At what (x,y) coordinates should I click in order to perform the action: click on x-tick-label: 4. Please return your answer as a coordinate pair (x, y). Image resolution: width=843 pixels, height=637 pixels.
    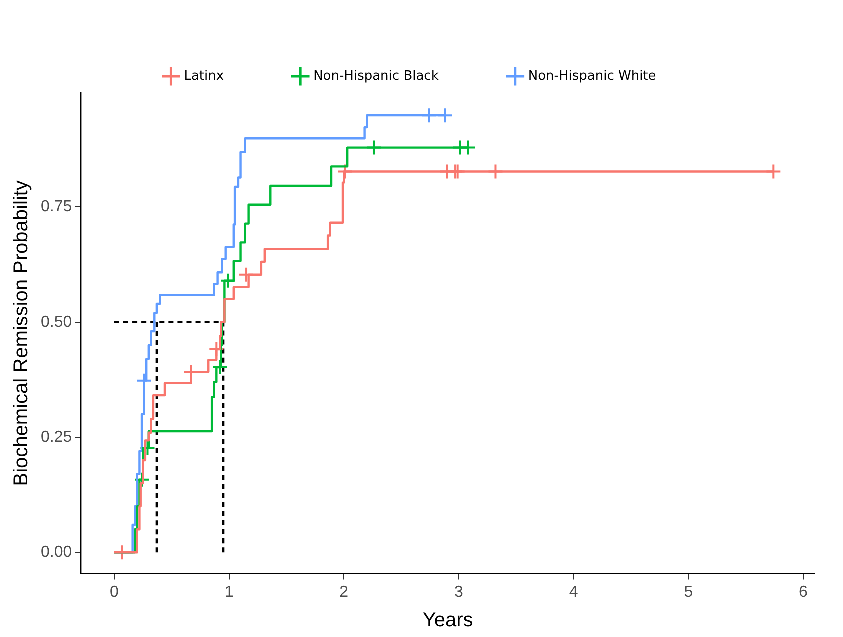
    Looking at the image, I should click on (573, 592).